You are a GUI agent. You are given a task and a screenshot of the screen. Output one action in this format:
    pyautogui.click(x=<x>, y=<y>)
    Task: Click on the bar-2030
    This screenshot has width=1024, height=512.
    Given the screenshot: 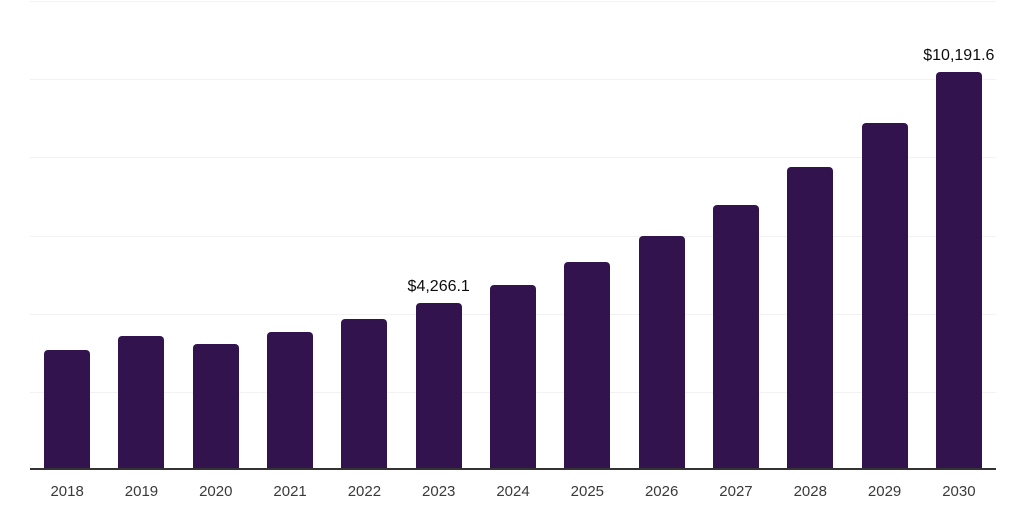 What is the action you would take?
    pyautogui.click(x=958, y=270)
    